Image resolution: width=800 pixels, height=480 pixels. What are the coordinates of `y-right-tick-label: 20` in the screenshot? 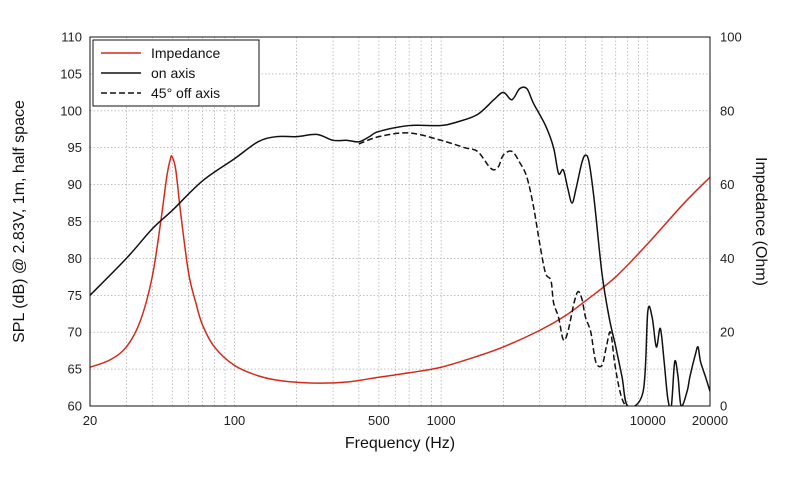 It's located at (727, 332).